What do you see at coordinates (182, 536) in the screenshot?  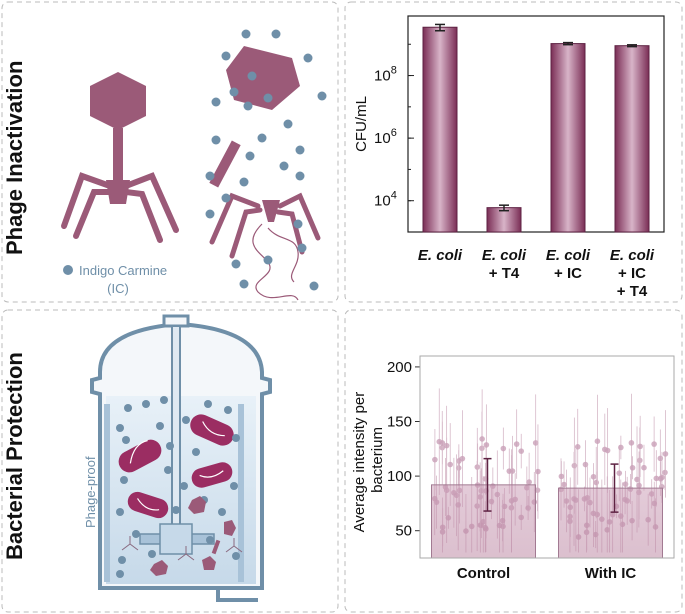 I see `phage-fragments` at bounding box center [182, 536].